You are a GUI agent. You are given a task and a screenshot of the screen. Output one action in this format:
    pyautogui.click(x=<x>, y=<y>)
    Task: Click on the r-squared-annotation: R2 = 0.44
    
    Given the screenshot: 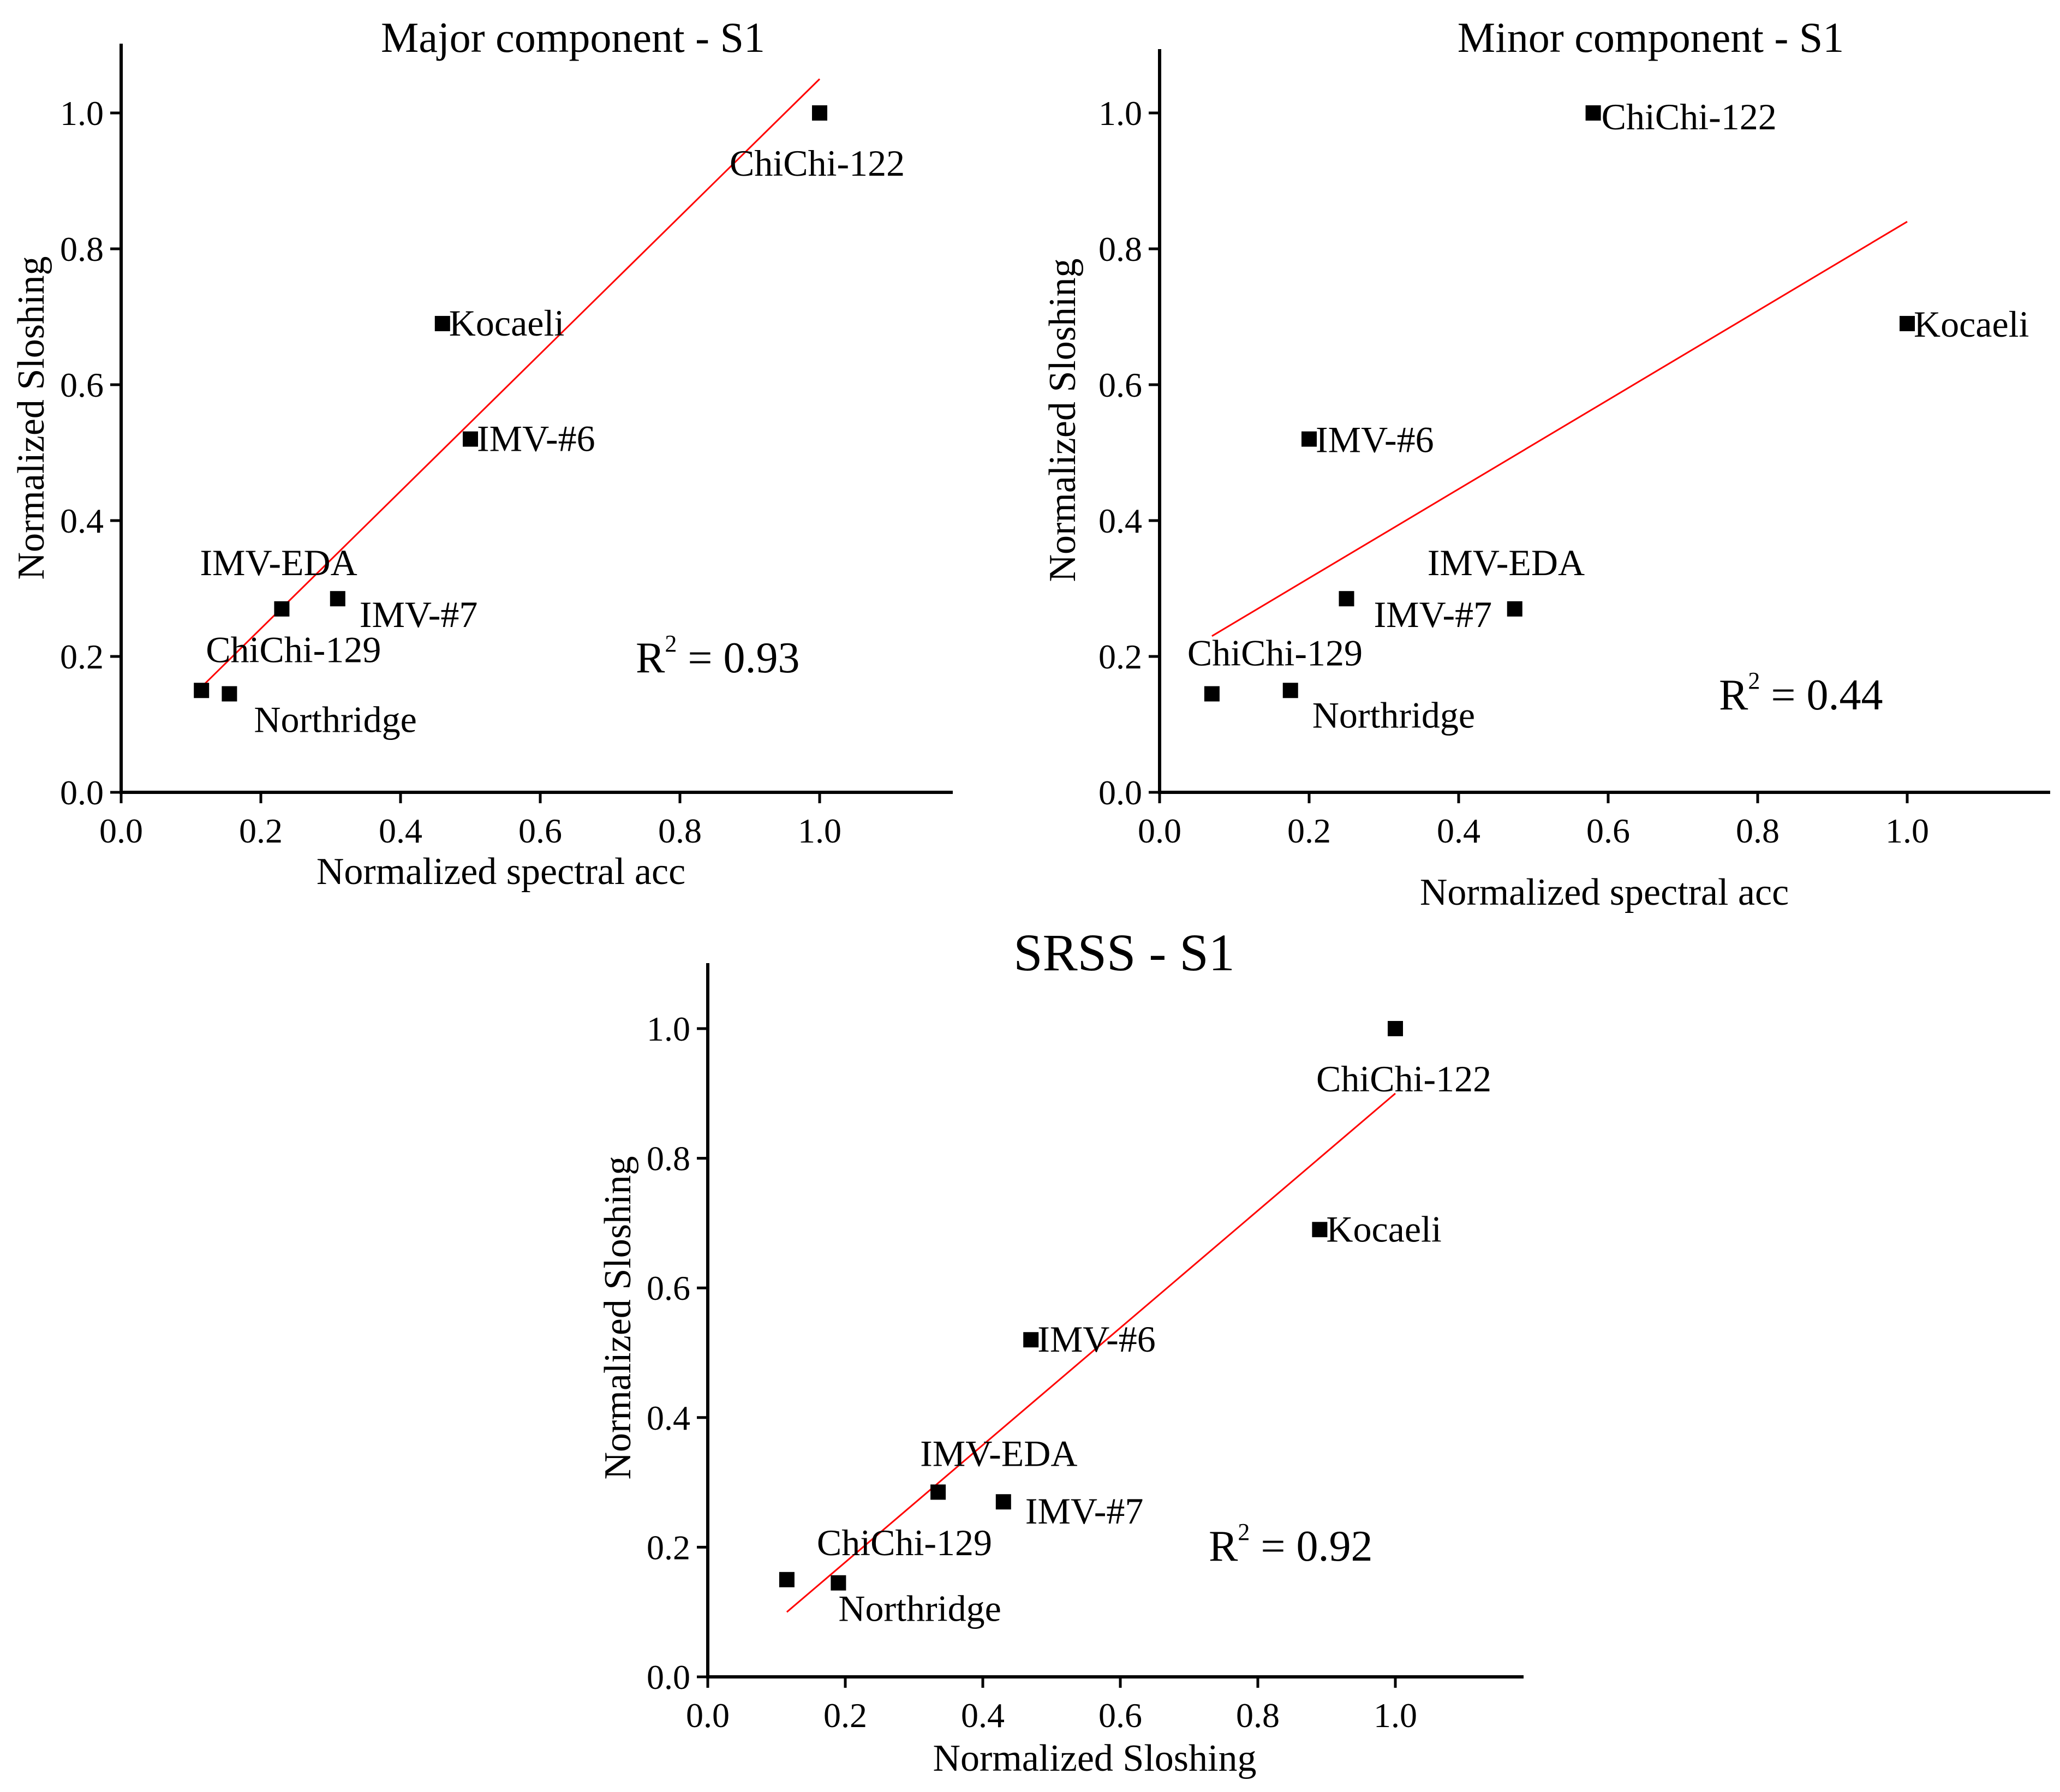 What is the action you would take?
    pyautogui.click(x=1801, y=693)
    